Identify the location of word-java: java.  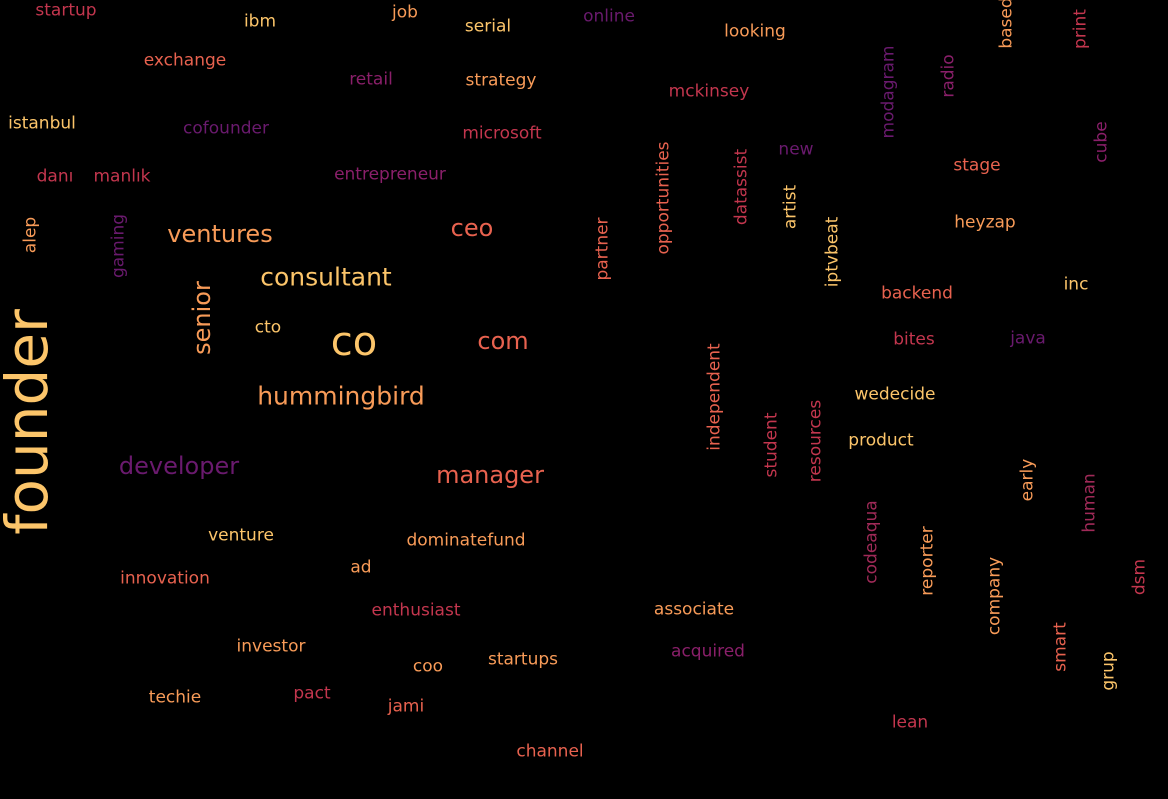
(1028, 338).